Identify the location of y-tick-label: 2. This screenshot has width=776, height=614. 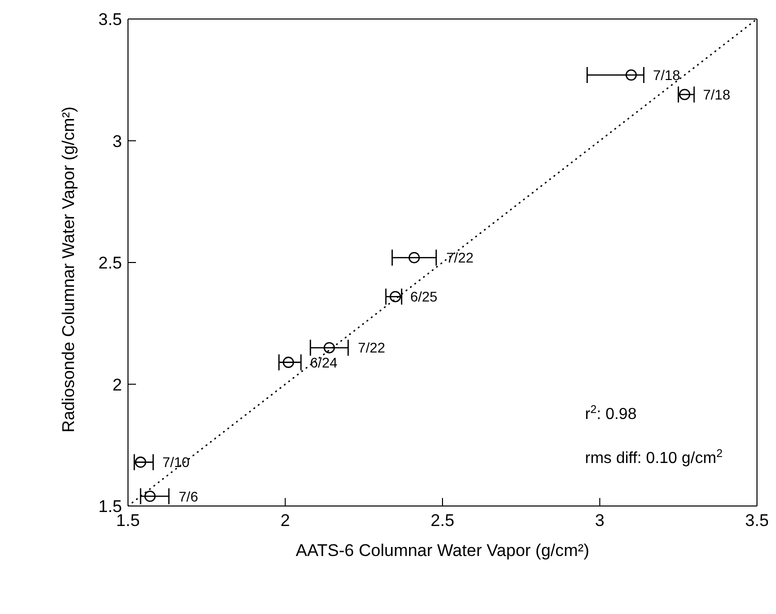
(117, 384).